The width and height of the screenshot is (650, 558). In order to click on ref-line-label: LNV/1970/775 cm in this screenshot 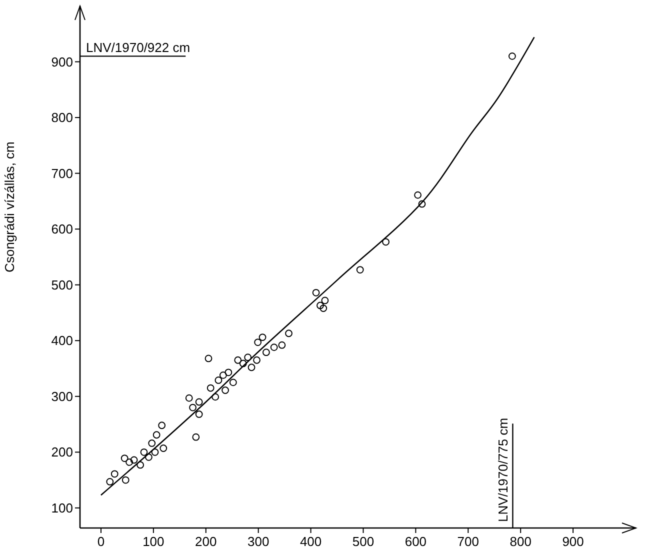, I will do `click(503, 470)`.